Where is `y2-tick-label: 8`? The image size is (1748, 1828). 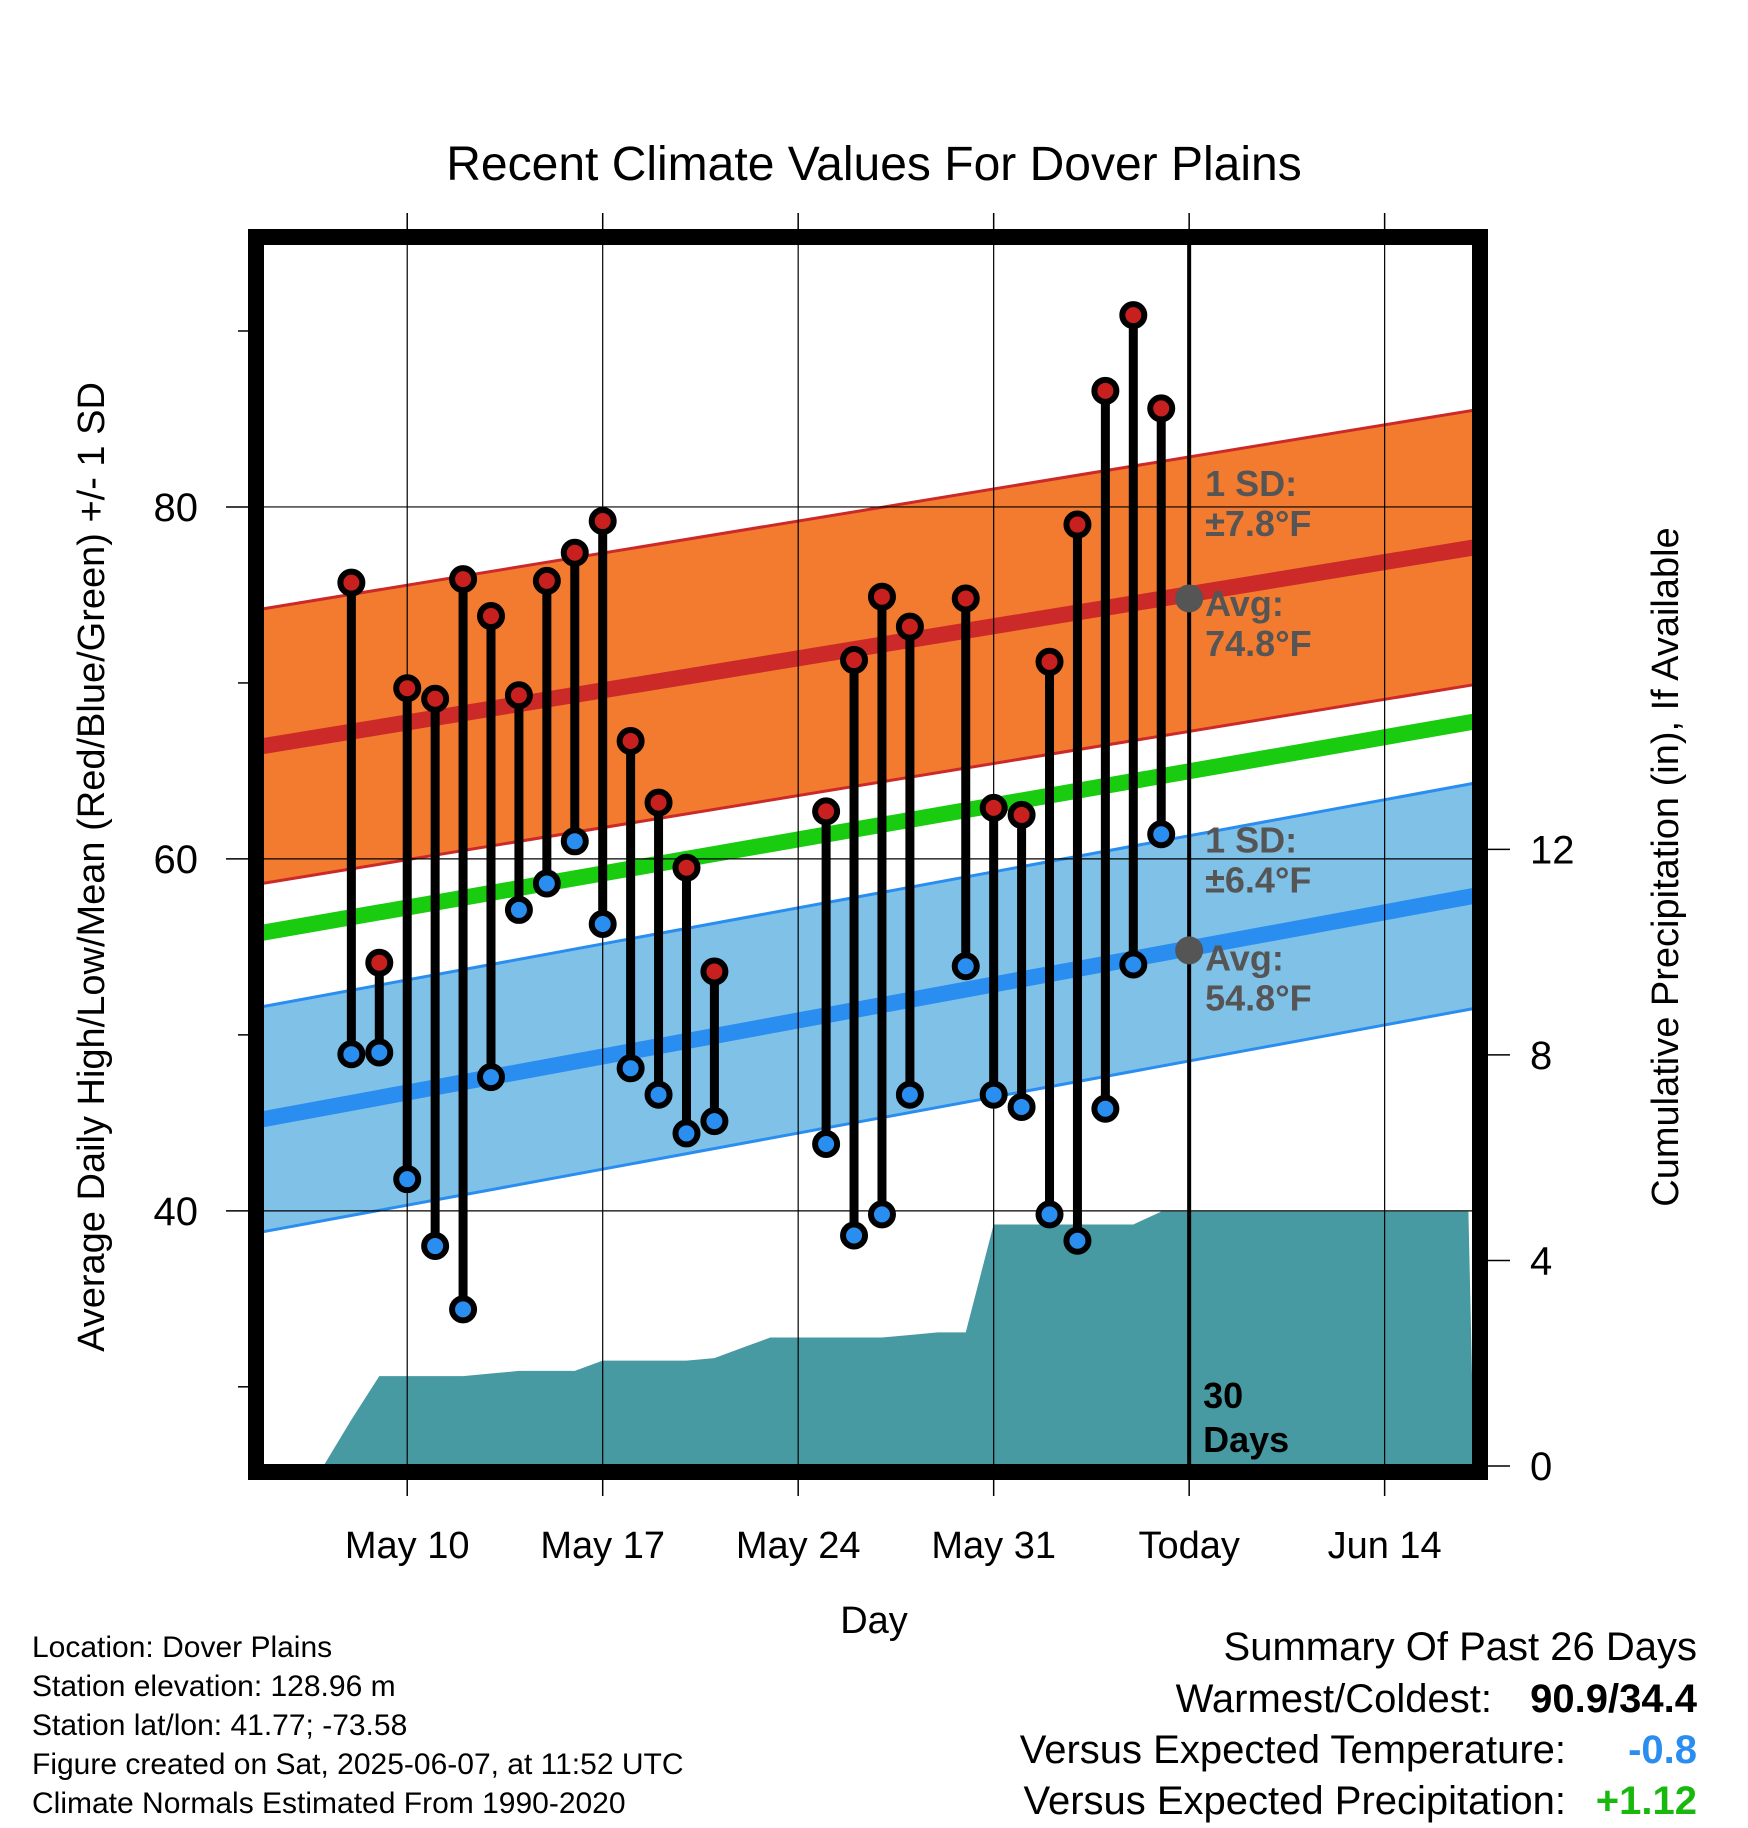 y2-tick-label: 8 is located at coordinates (1541, 1056).